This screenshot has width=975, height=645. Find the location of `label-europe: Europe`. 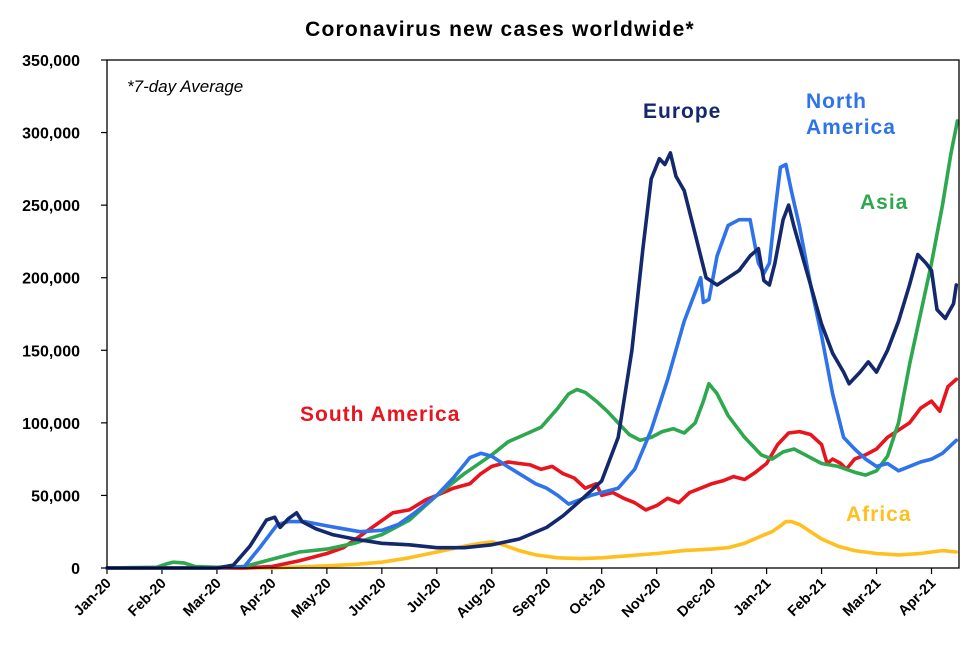

label-europe: Europe is located at coordinates (682, 111).